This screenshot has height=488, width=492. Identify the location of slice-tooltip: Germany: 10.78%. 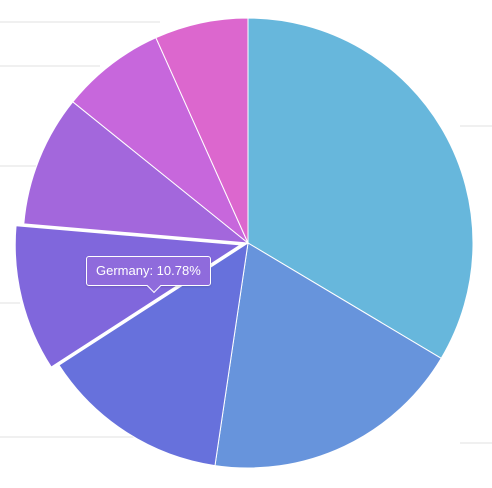
(148, 275).